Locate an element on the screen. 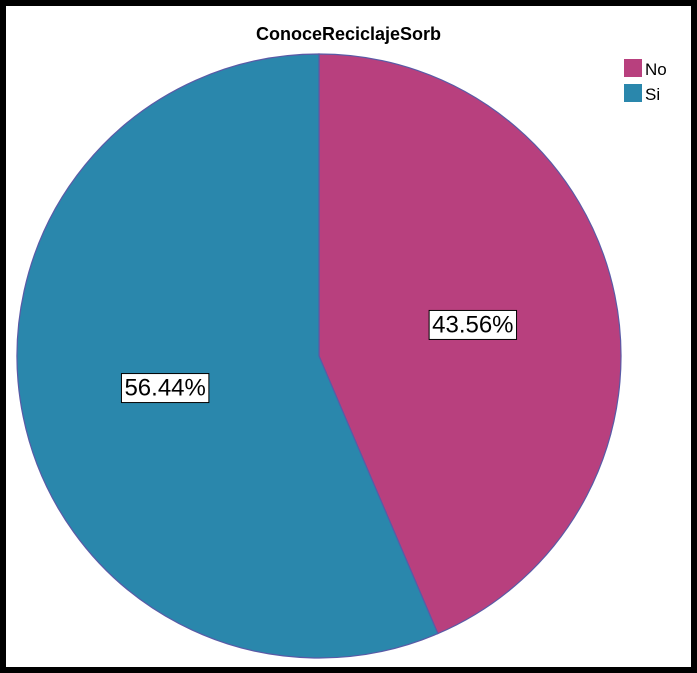 The height and width of the screenshot is (673, 697). legend-swatch-no is located at coordinates (633, 68).